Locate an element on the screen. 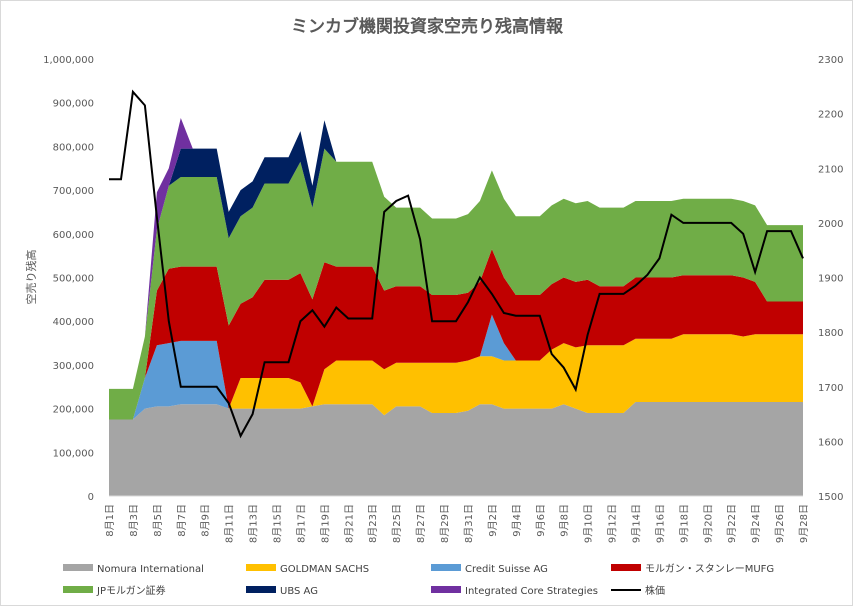 The image size is (853, 606). x-tick-label: 9月24日 is located at coordinates (756, 523).